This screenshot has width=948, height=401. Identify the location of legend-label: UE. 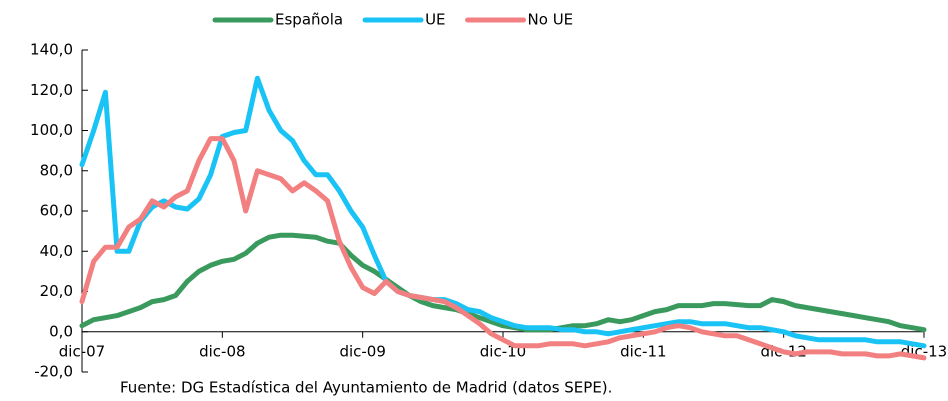
(435, 20).